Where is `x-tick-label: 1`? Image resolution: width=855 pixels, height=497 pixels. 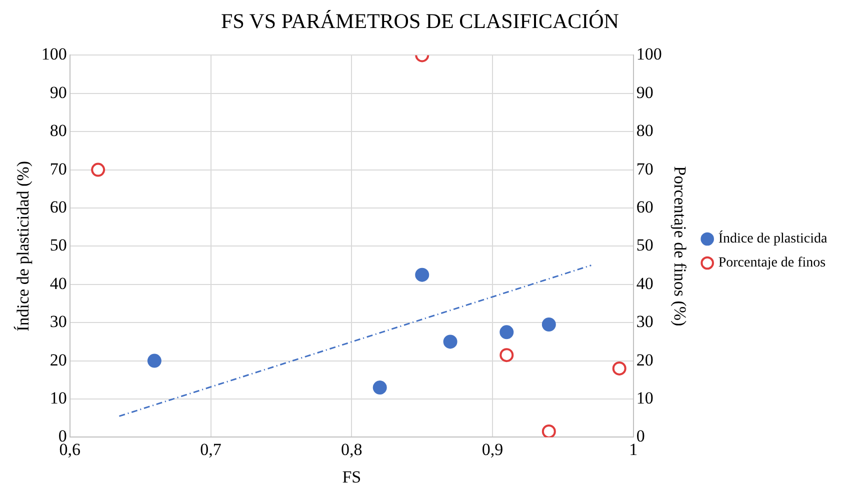
x-tick-label: 1 is located at coordinates (633, 449).